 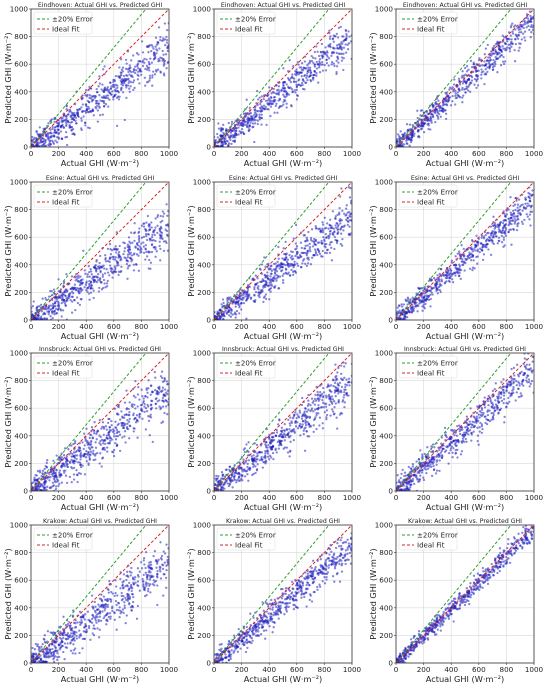 What do you see at coordinates (86, 153) in the screenshot?
I see `x-tick-label: 400` at bounding box center [86, 153].